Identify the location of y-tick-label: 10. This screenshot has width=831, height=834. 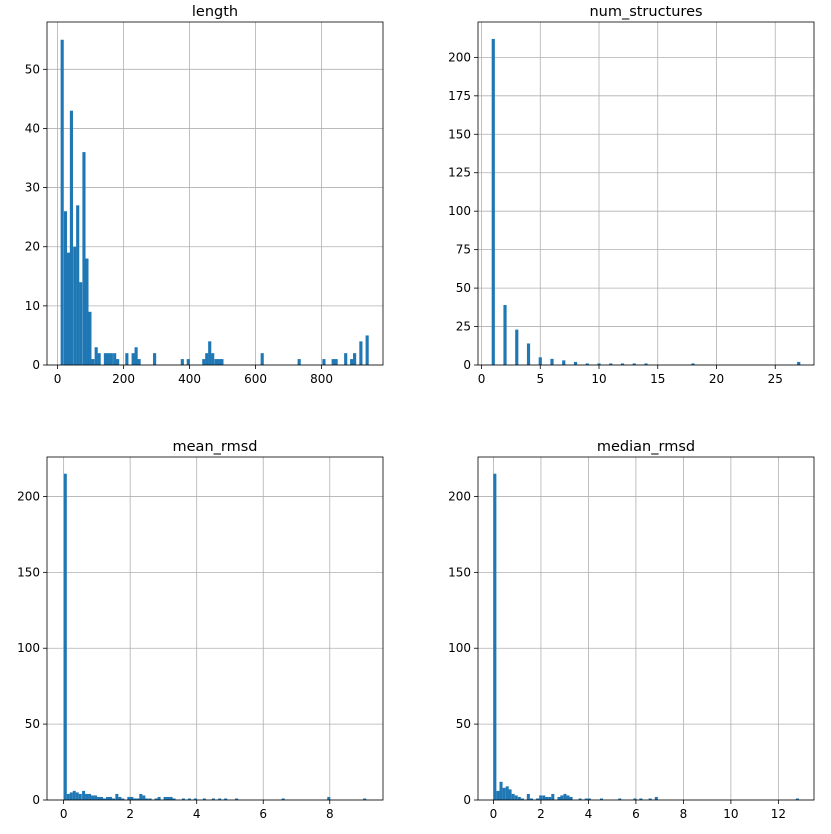
(32, 306).